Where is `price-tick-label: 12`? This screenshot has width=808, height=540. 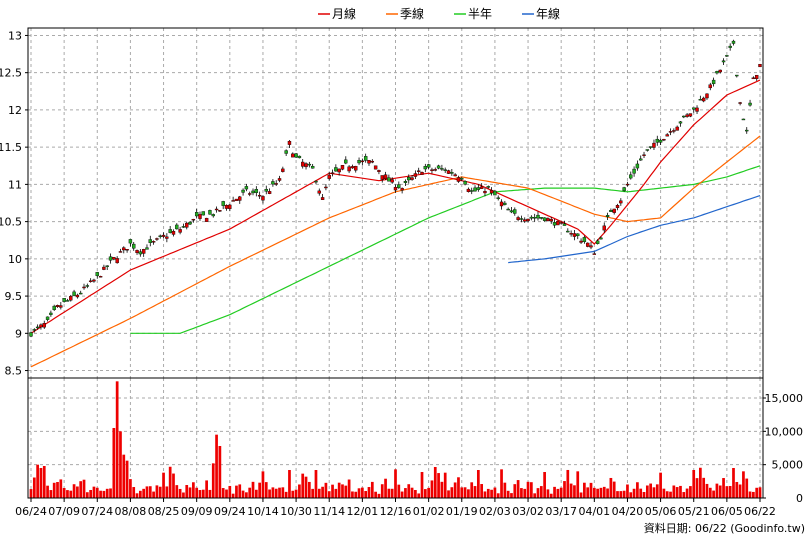 price-tick-label: 12 is located at coordinates (15, 110).